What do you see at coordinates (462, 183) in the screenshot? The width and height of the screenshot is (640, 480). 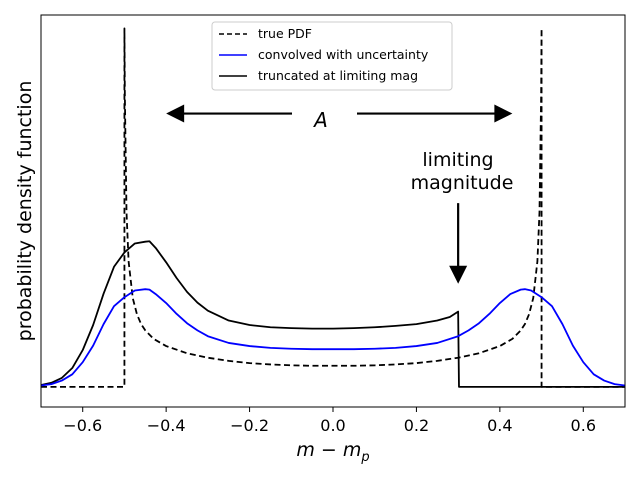 I see `limiting-label-line2: magnitude` at bounding box center [462, 183].